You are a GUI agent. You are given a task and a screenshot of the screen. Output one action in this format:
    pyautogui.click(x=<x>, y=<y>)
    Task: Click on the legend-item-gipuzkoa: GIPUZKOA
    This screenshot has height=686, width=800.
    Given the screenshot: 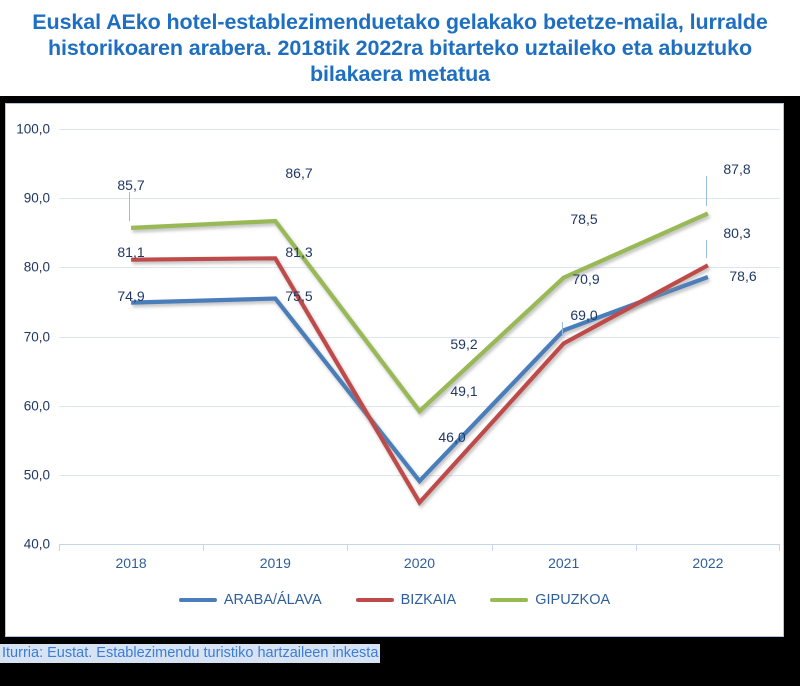 What is the action you would take?
    pyautogui.click(x=550, y=600)
    